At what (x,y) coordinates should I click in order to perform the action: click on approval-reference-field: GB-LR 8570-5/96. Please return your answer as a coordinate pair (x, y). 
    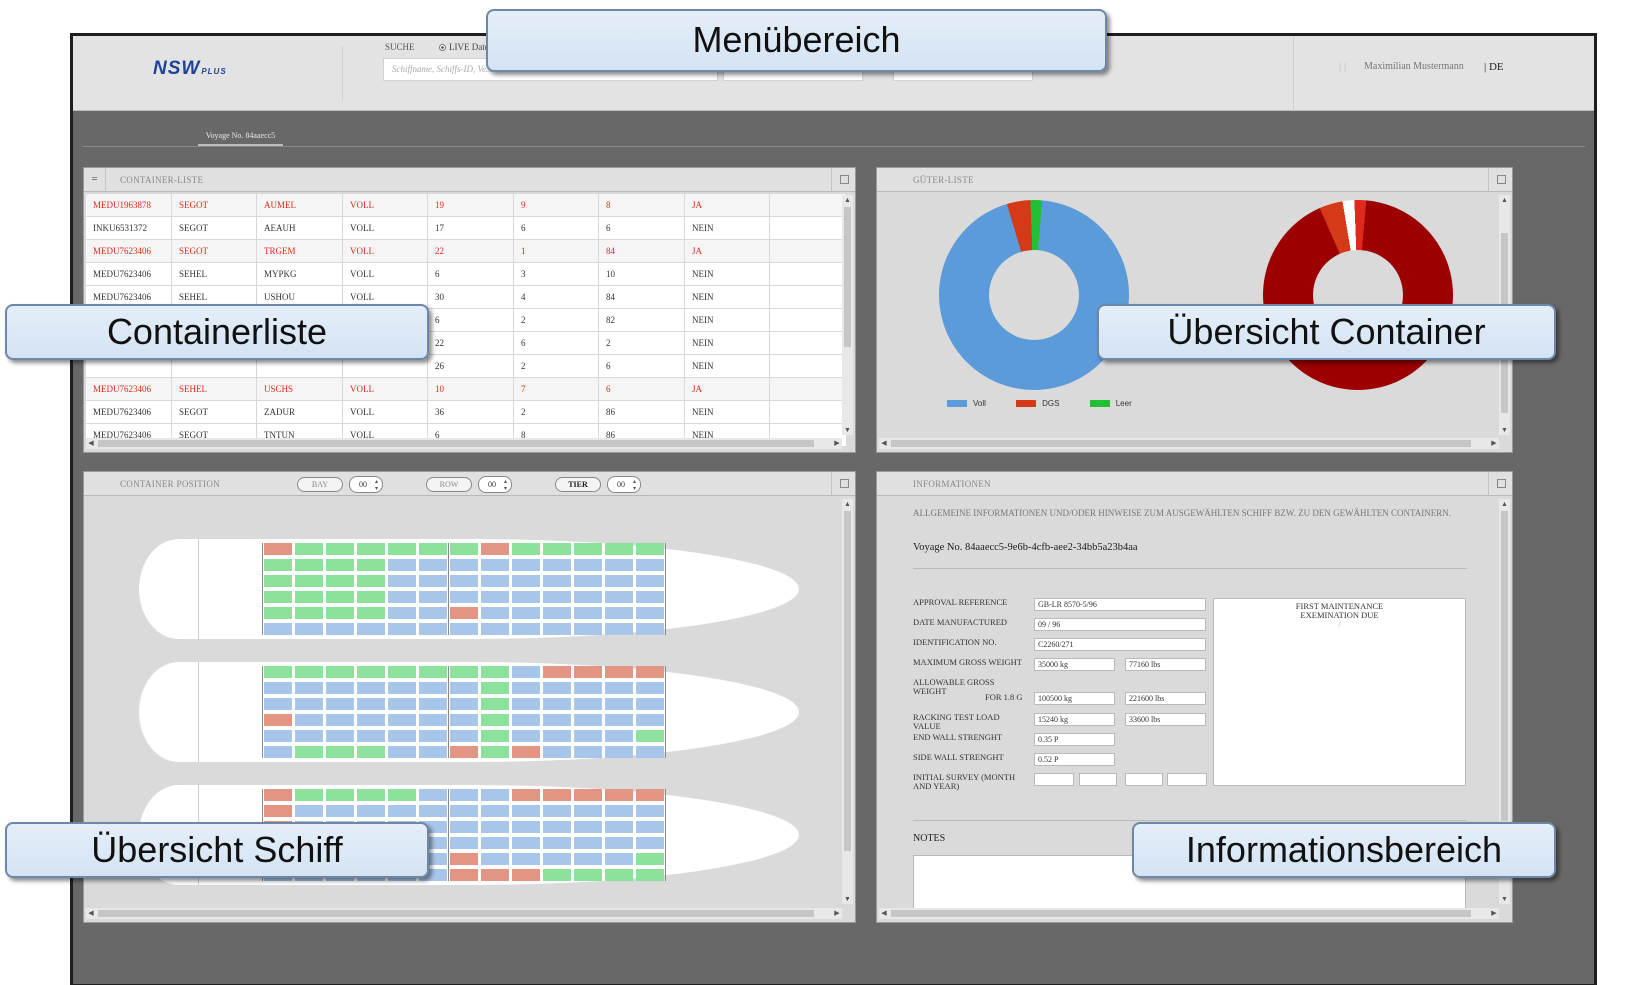
    Looking at the image, I should click on (1120, 604).